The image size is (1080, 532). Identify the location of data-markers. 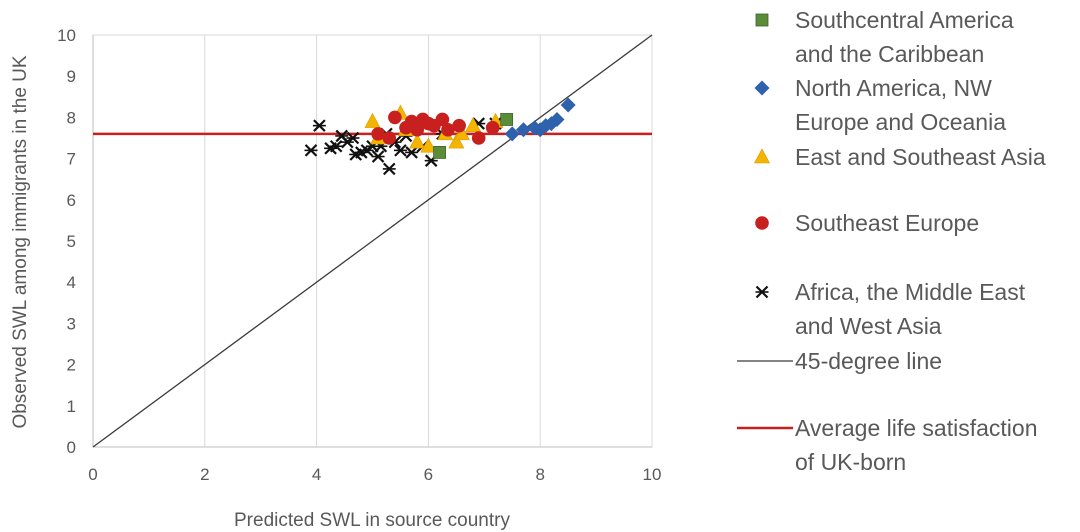
(440, 136).